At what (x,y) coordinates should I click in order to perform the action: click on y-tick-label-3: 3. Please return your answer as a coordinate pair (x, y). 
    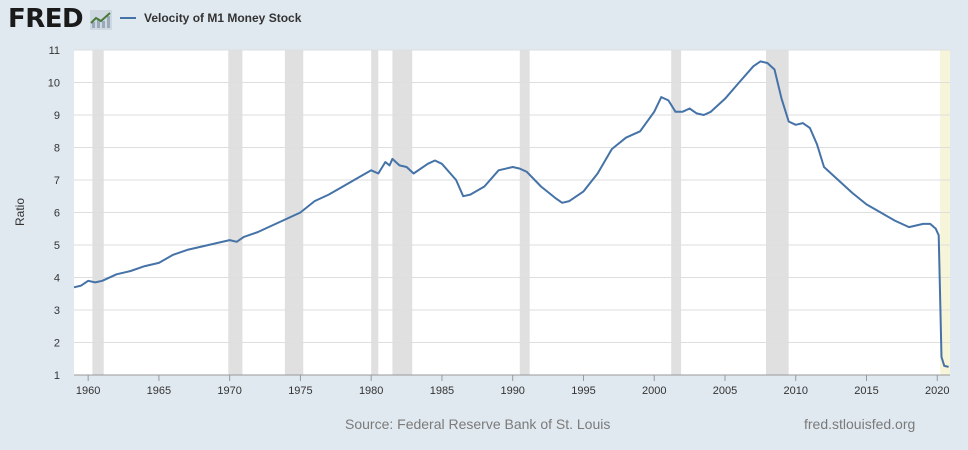
    Looking at the image, I should click on (57, 311).